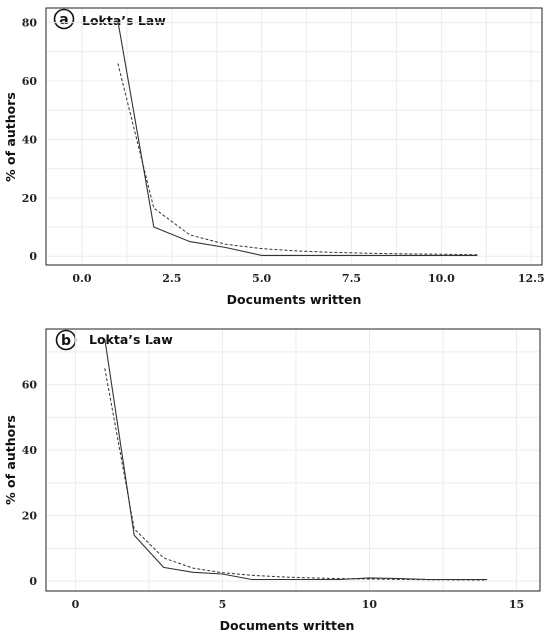  Describe the element at coordinates (308, 278) in the screenshot. I see `panel-a-x-ticks: 0.0 2.5 5.0 7.5 10.0 12.5` at that location.